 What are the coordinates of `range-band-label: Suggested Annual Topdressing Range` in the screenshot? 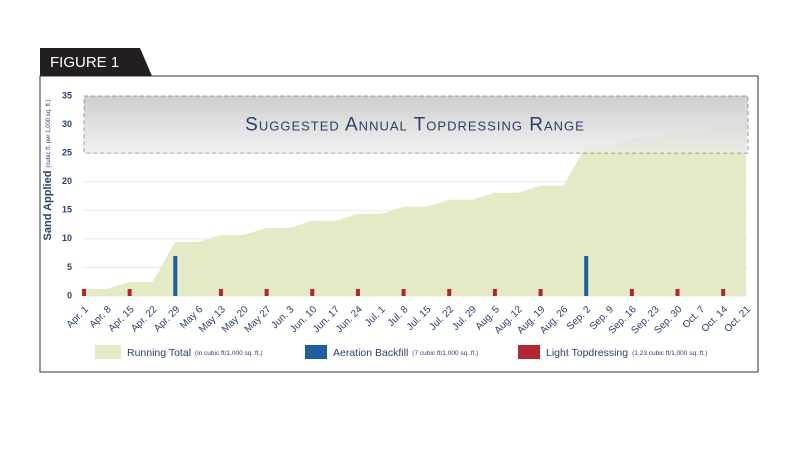 It's located at (415, 125).